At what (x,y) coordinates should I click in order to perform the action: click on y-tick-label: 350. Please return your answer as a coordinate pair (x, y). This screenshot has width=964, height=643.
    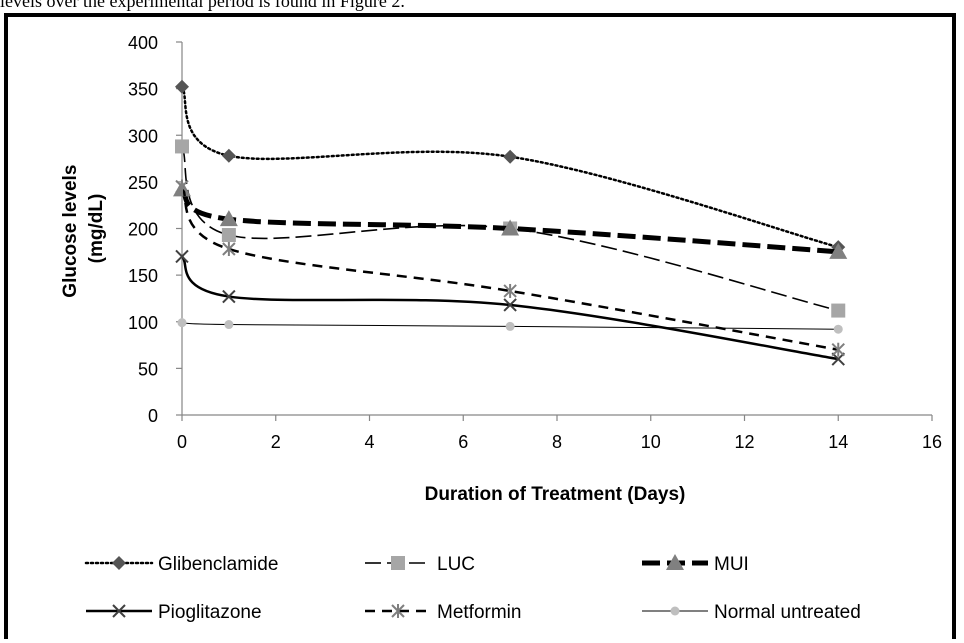
    Looking at the image, I should click on (143, 90).